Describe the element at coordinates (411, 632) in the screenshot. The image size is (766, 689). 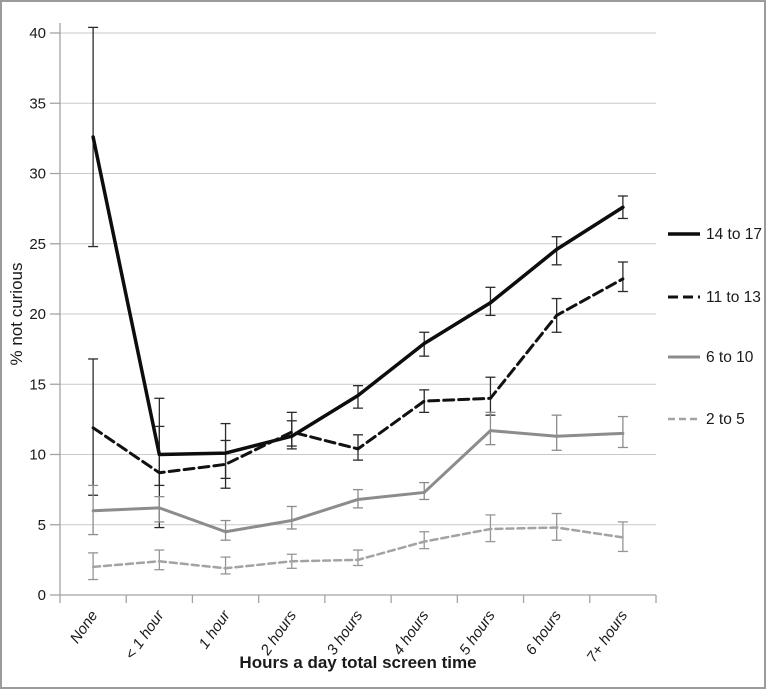
I see `x-tick-label: 4 hours` at that location.